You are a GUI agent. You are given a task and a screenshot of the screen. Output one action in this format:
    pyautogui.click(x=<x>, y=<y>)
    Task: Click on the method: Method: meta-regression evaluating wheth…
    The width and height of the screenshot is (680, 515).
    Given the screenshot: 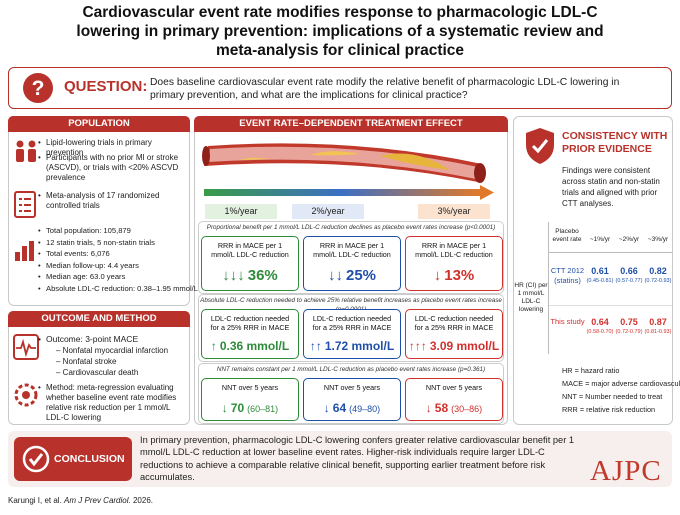 What is the action you would take?
    pyautogui.click(x=112, y=403)
    